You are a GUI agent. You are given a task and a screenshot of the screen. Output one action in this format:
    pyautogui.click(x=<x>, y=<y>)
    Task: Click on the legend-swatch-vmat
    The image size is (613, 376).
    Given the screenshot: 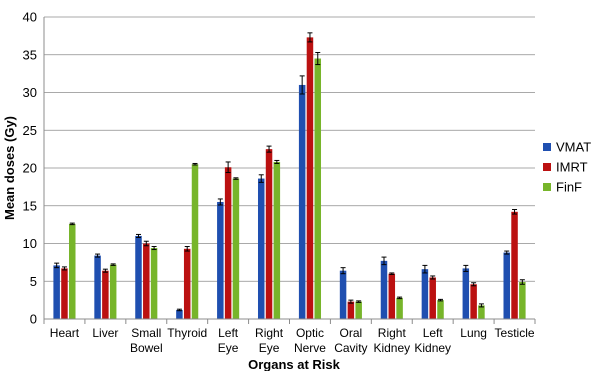 What is the action you would take?
    pyautogui.click(x=547, y=147)
    